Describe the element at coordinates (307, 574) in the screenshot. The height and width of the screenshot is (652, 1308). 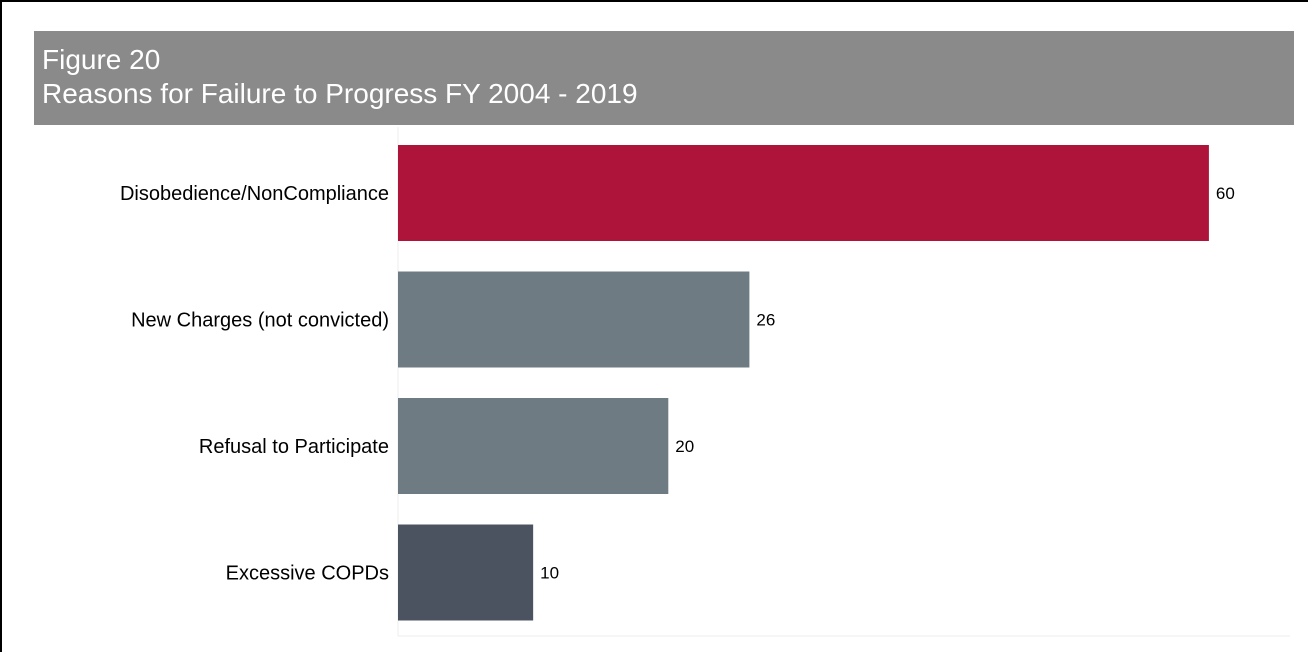
I see `category-label-4: Excessive COPDs` at that location.